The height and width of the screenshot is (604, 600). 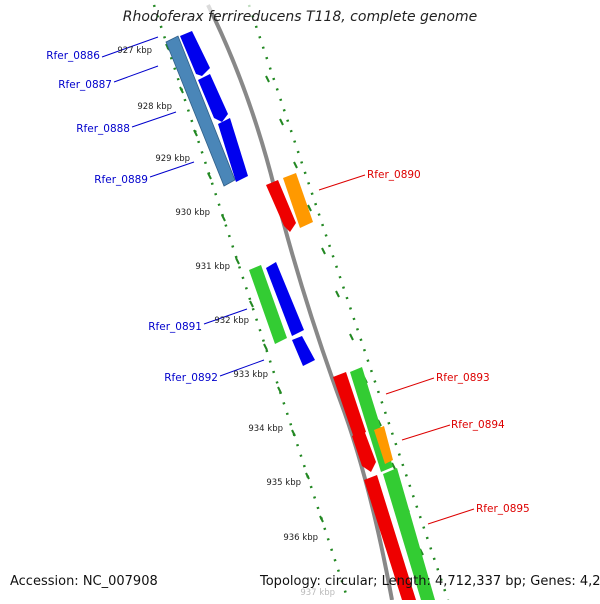 What do you see at coordinates (503, 509) in the screenshot?
I see `gene-label-rfer-0895: Rfer_0895` at bounding box center [503, 509].